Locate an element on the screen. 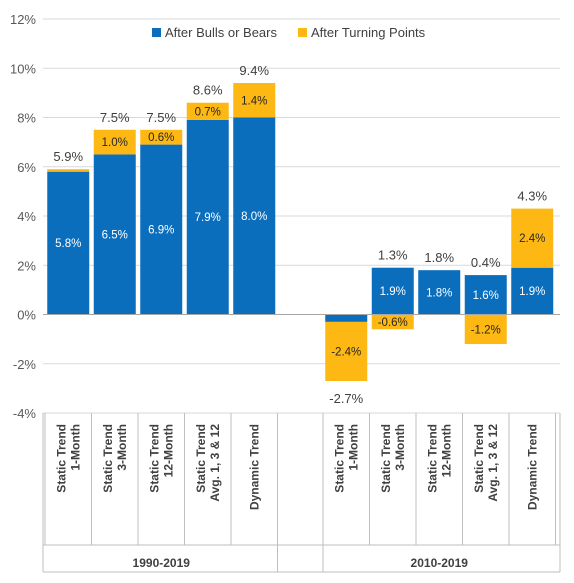  y-tick-label: 2% is located at coordinates (26, 265).